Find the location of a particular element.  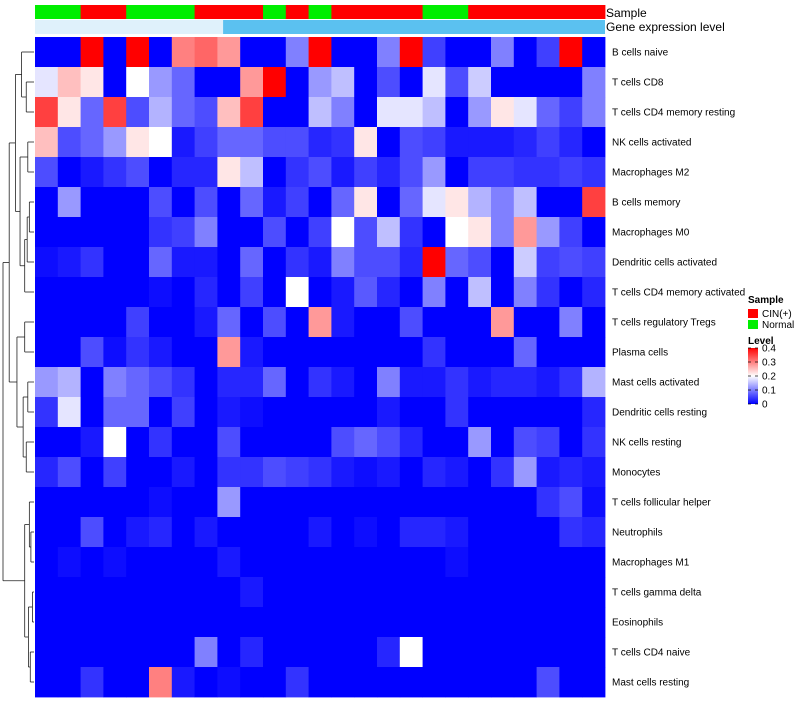

column-annotations: Sample Gene expression level is located at coordinates (380, 19).